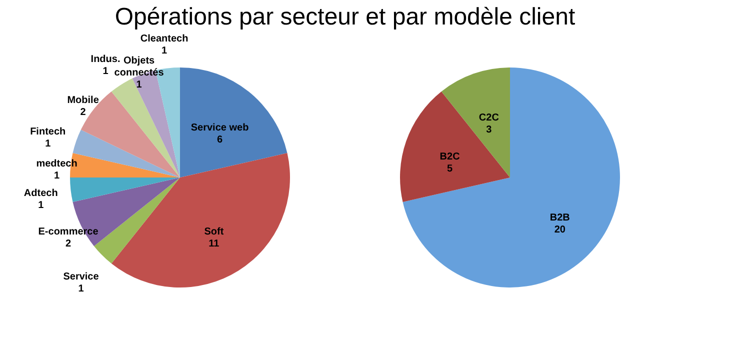 The width and height of the screenshot is (739, 342). I want to click on slice-label: Fintech, so click(48, 132).